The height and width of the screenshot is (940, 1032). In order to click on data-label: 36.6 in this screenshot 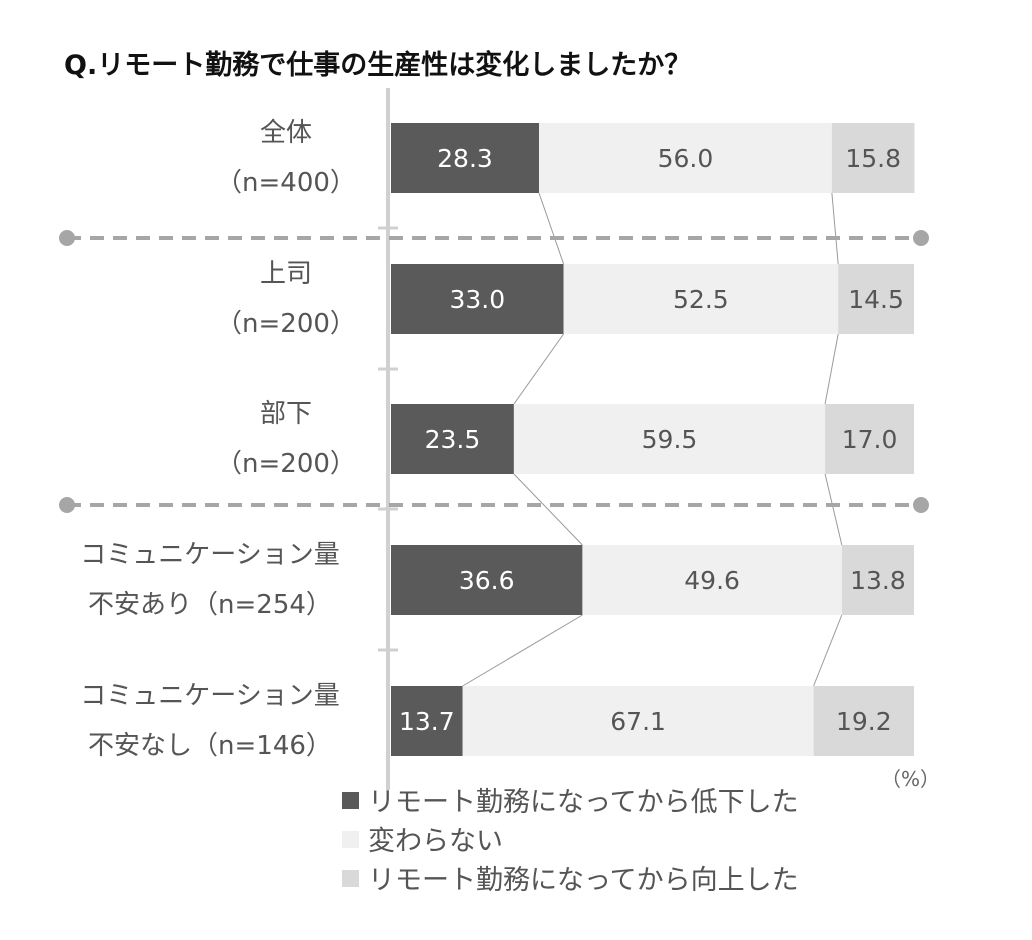, I will do `click(487, 580)`.